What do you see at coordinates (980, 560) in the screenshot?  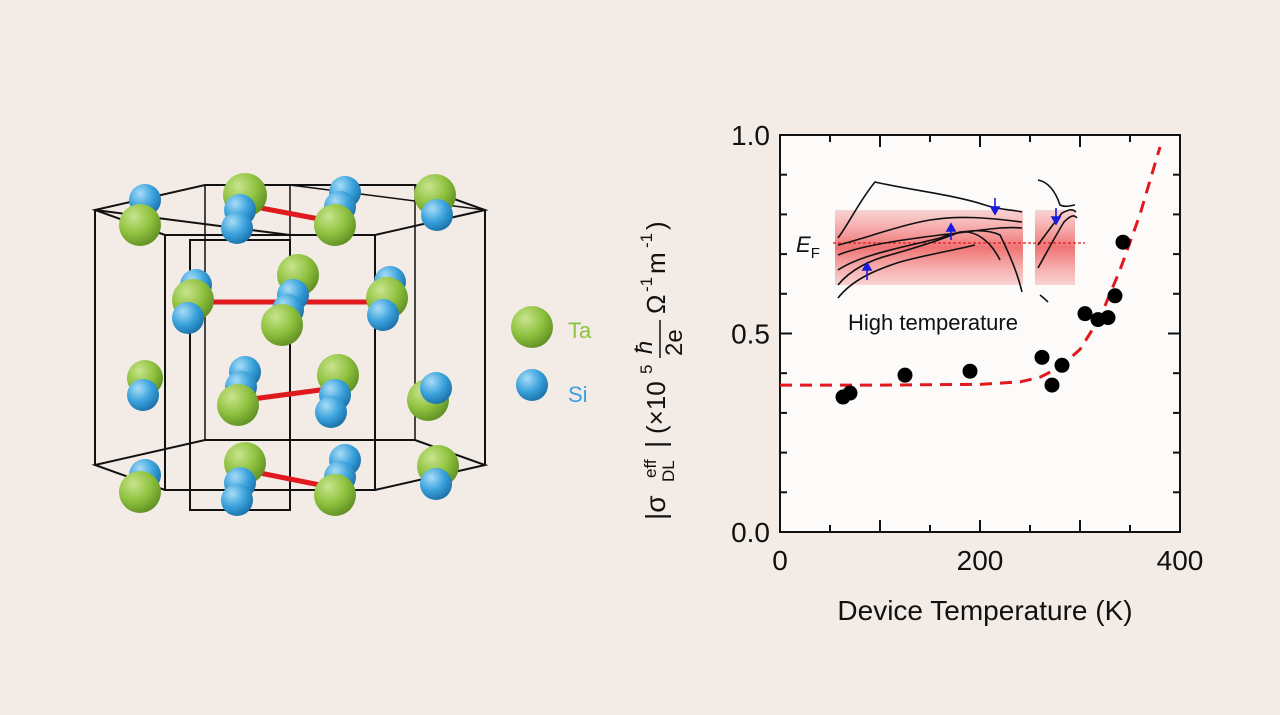 I see `x-tick-label: 200` at bounding box center [980, 560].